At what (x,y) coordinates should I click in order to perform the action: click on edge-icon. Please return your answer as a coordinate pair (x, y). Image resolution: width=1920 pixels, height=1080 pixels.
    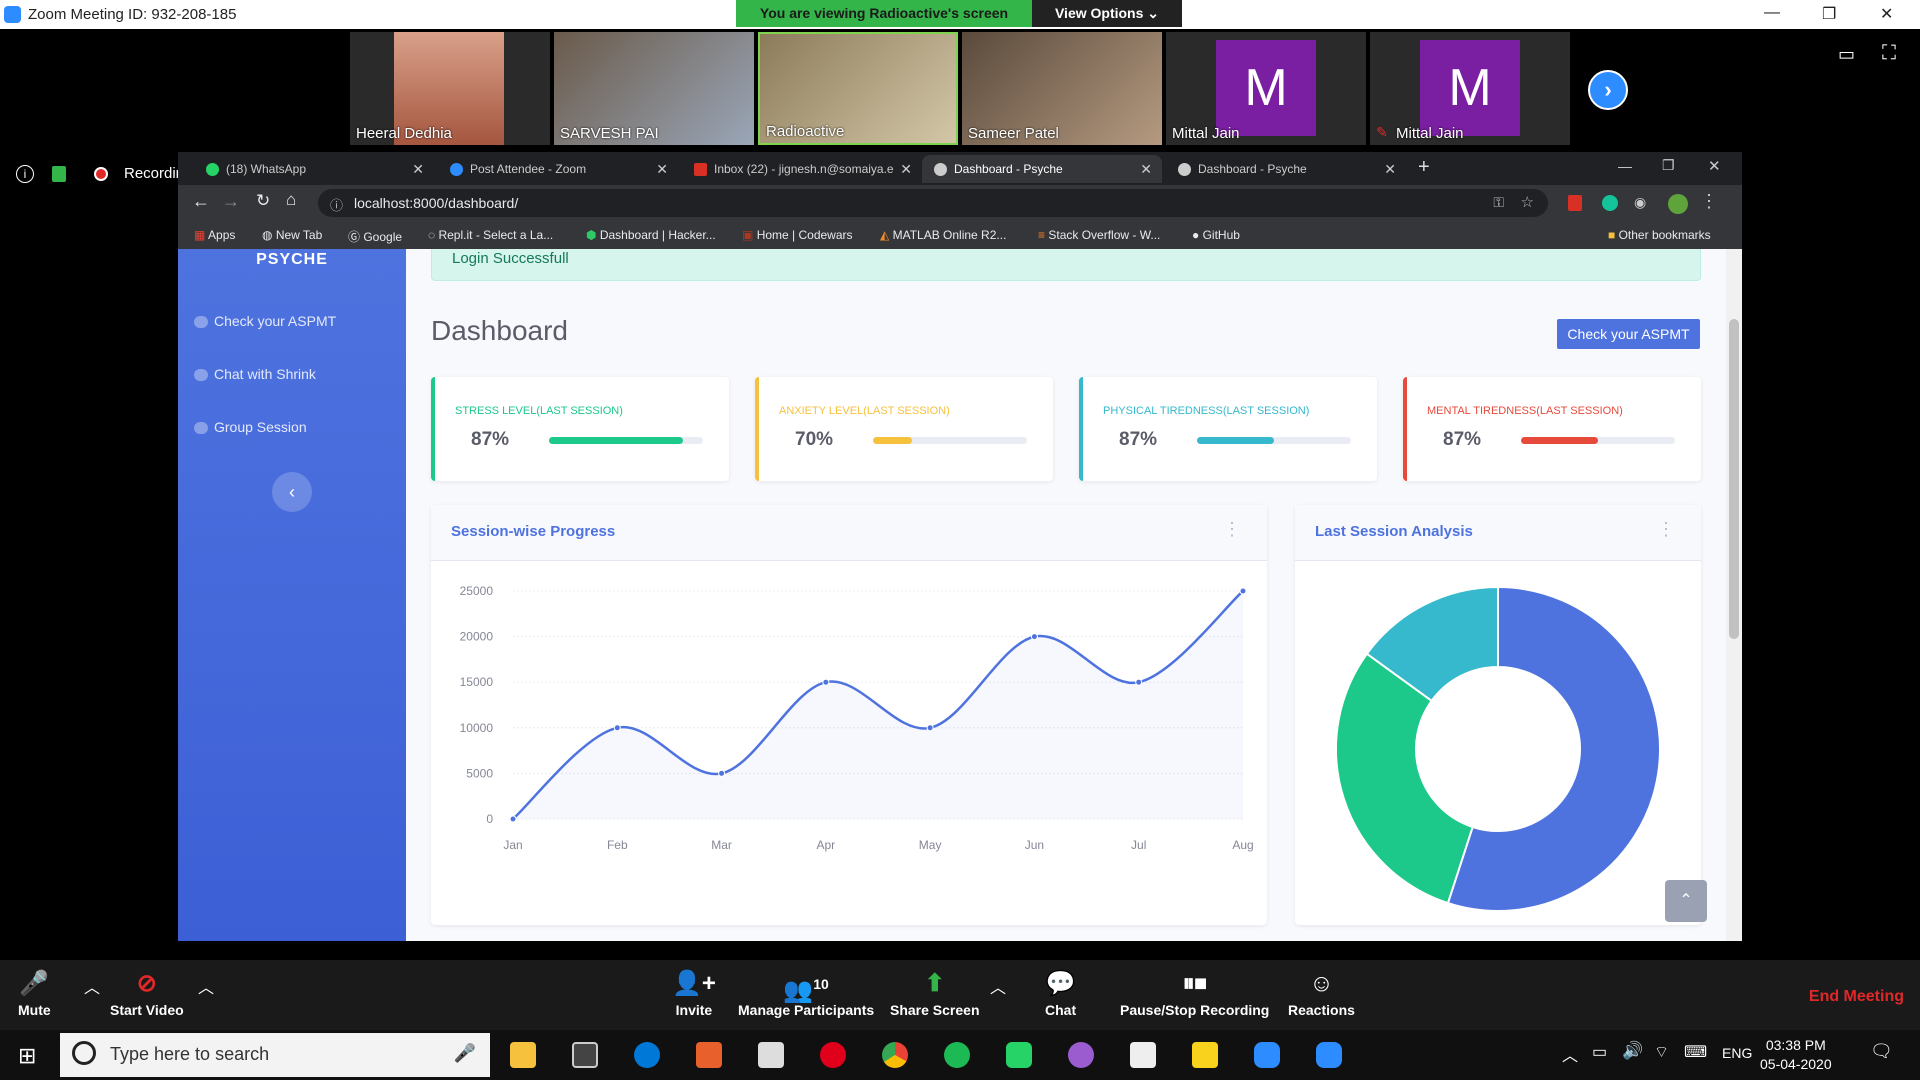
    Looking at the image, I should click on (647, 1055).